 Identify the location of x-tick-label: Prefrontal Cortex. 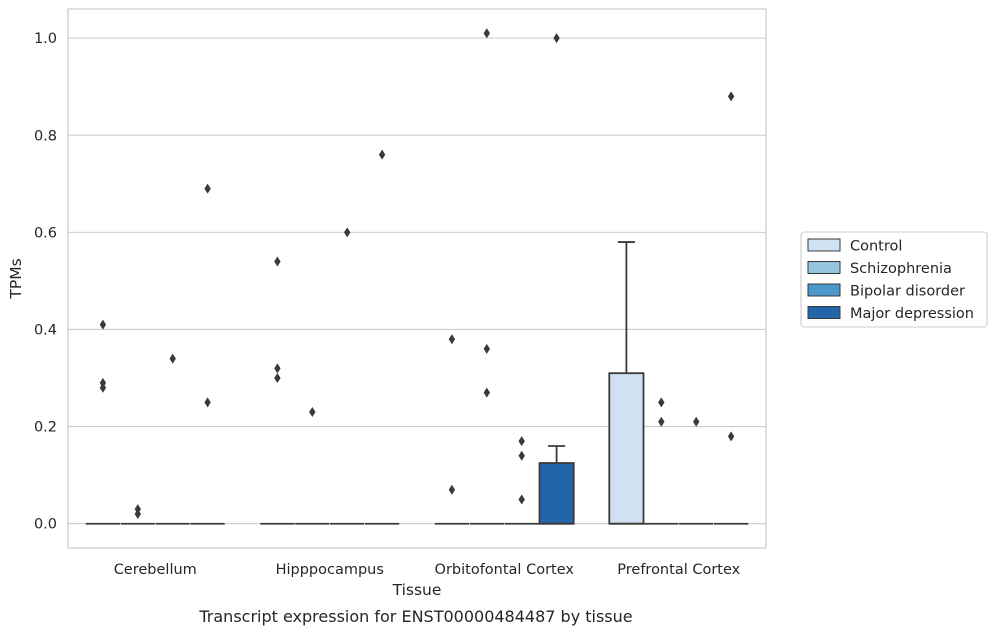
(678, 570).